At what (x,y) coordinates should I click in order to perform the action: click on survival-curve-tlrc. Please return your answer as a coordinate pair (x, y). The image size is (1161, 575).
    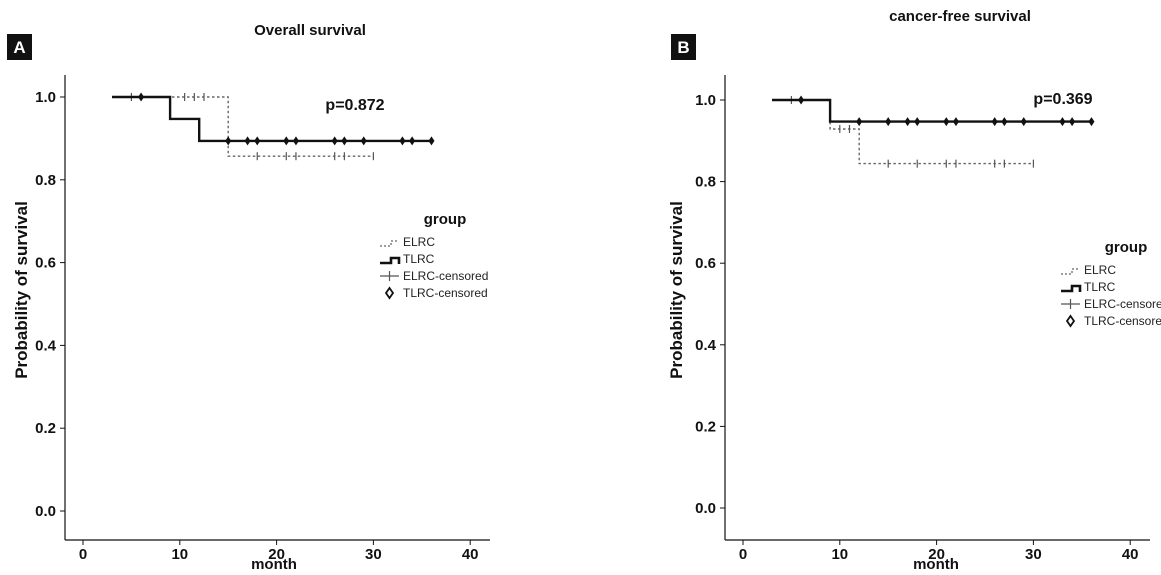
    Looking at the image, I should click on (272, 119).